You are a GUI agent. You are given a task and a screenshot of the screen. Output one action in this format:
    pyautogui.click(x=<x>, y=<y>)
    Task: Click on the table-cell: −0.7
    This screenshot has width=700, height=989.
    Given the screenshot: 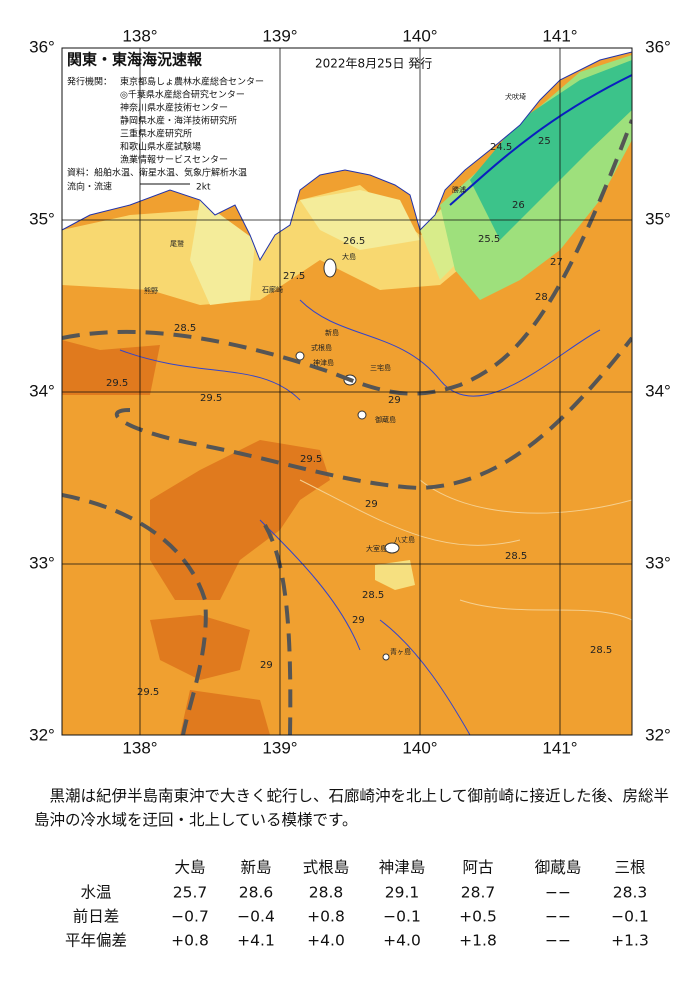 What is the action you would take?
    pyautogui.click(x=190, y=917)
    